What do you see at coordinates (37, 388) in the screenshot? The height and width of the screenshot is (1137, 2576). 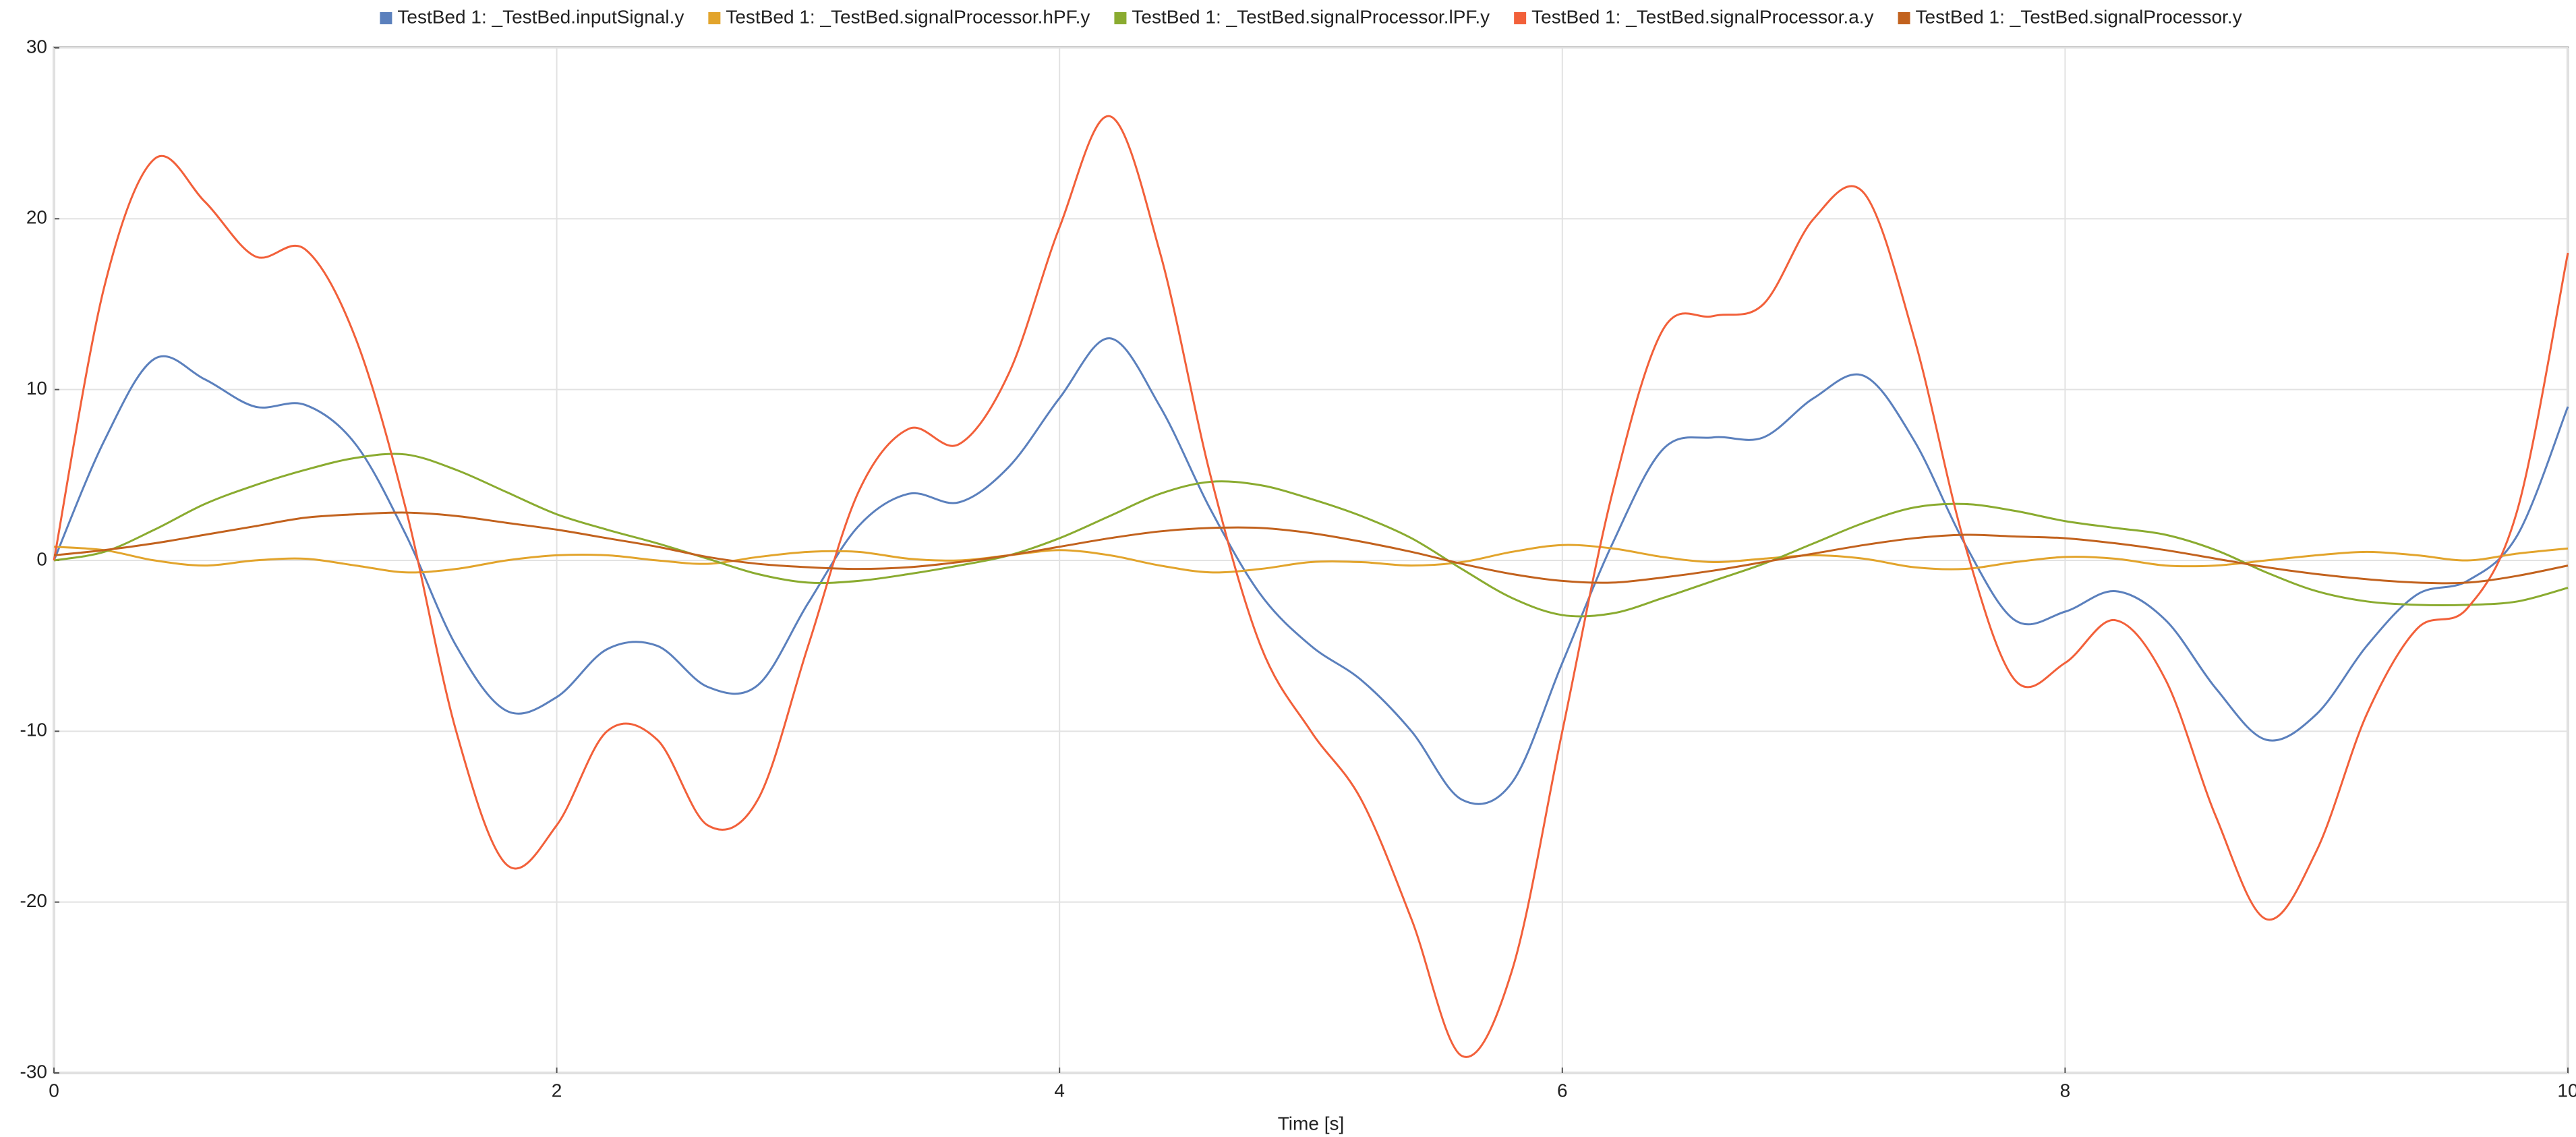 I see `y-tick-label: 10` at bounding box center [37, 388].